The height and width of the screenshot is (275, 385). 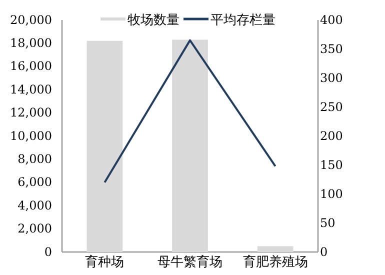 I want to click on legend-label: 牧场数量, so click(x=154, y=20).